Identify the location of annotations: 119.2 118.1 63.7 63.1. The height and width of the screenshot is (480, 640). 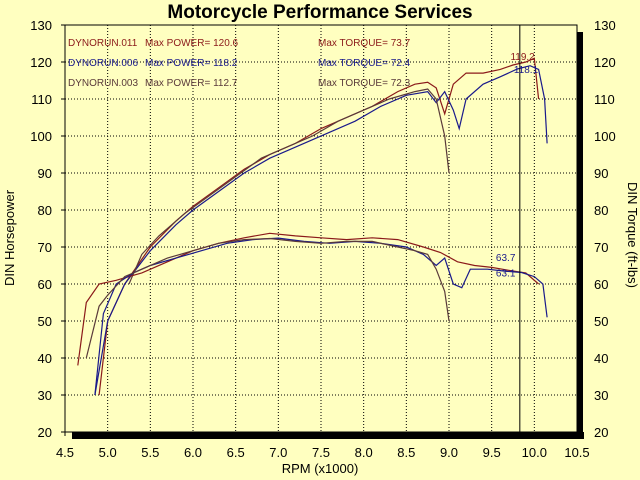
(517, 165).